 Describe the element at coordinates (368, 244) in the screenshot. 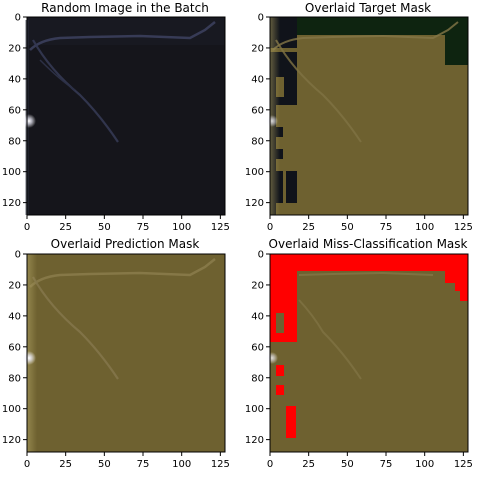

I see `panel-title: Overlaid Miss-Classification Mask` at that location.